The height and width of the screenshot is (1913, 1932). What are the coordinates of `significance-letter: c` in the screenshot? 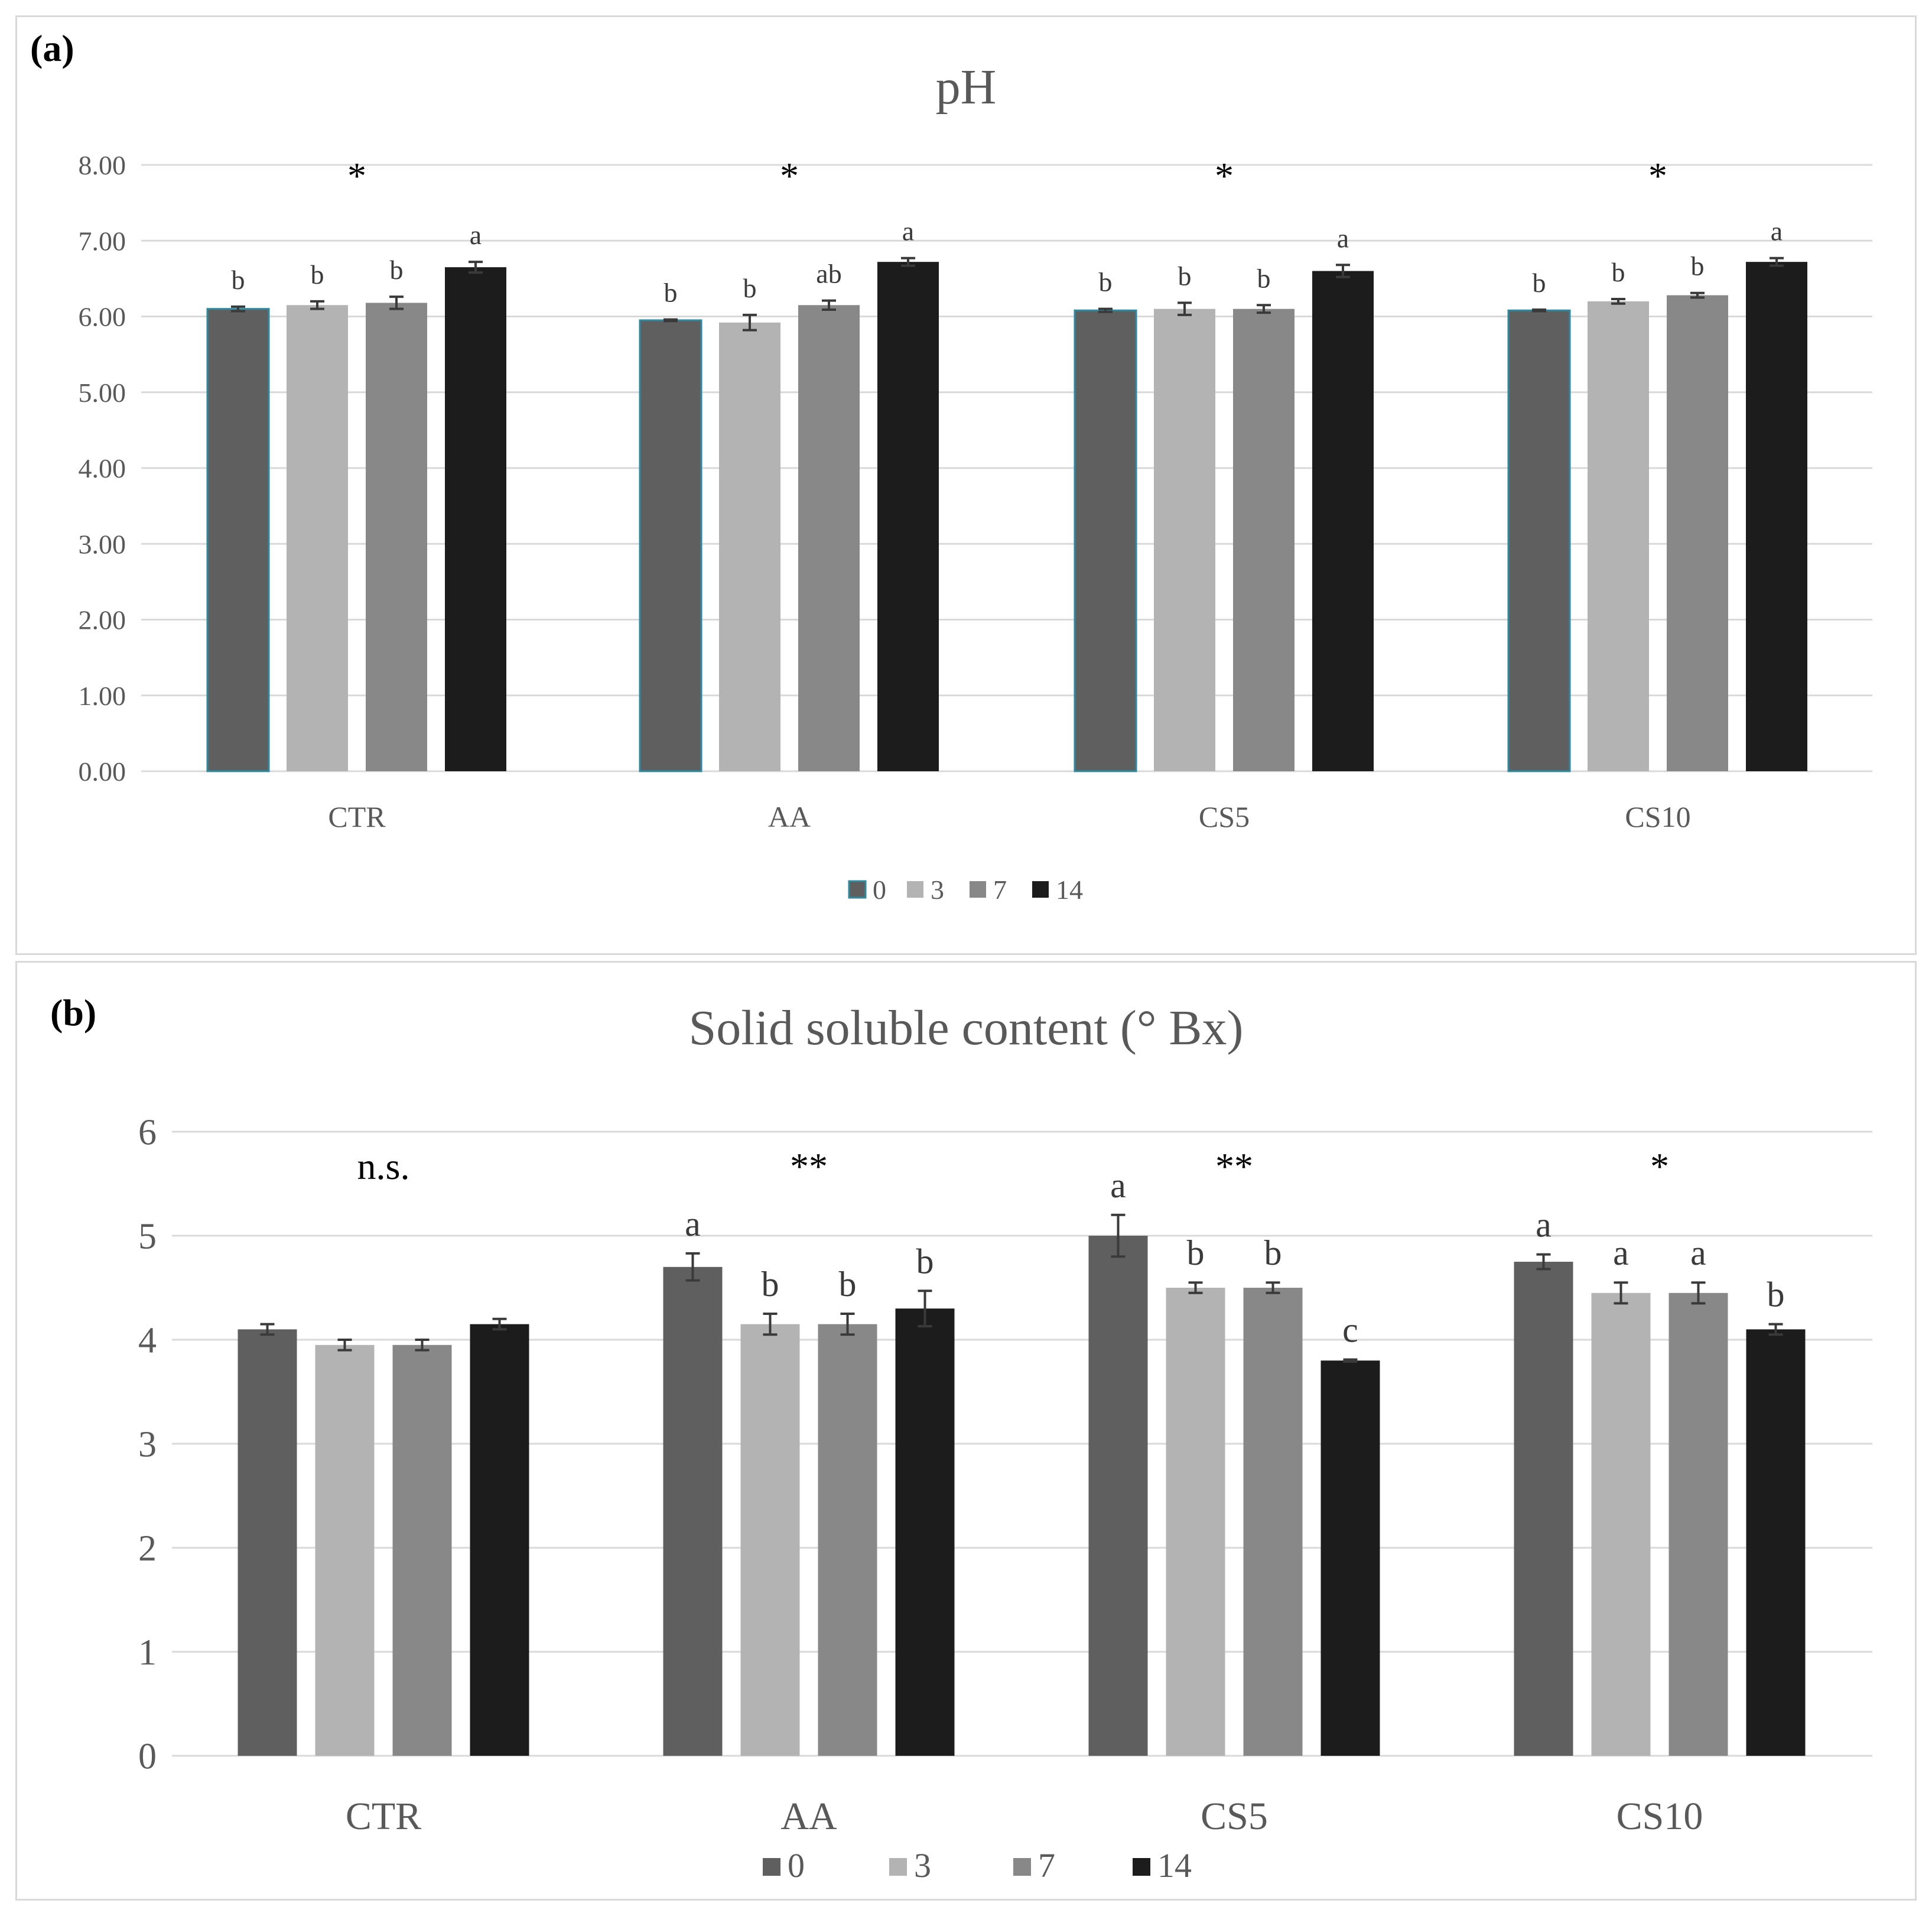 It's located at (1350, 1329).